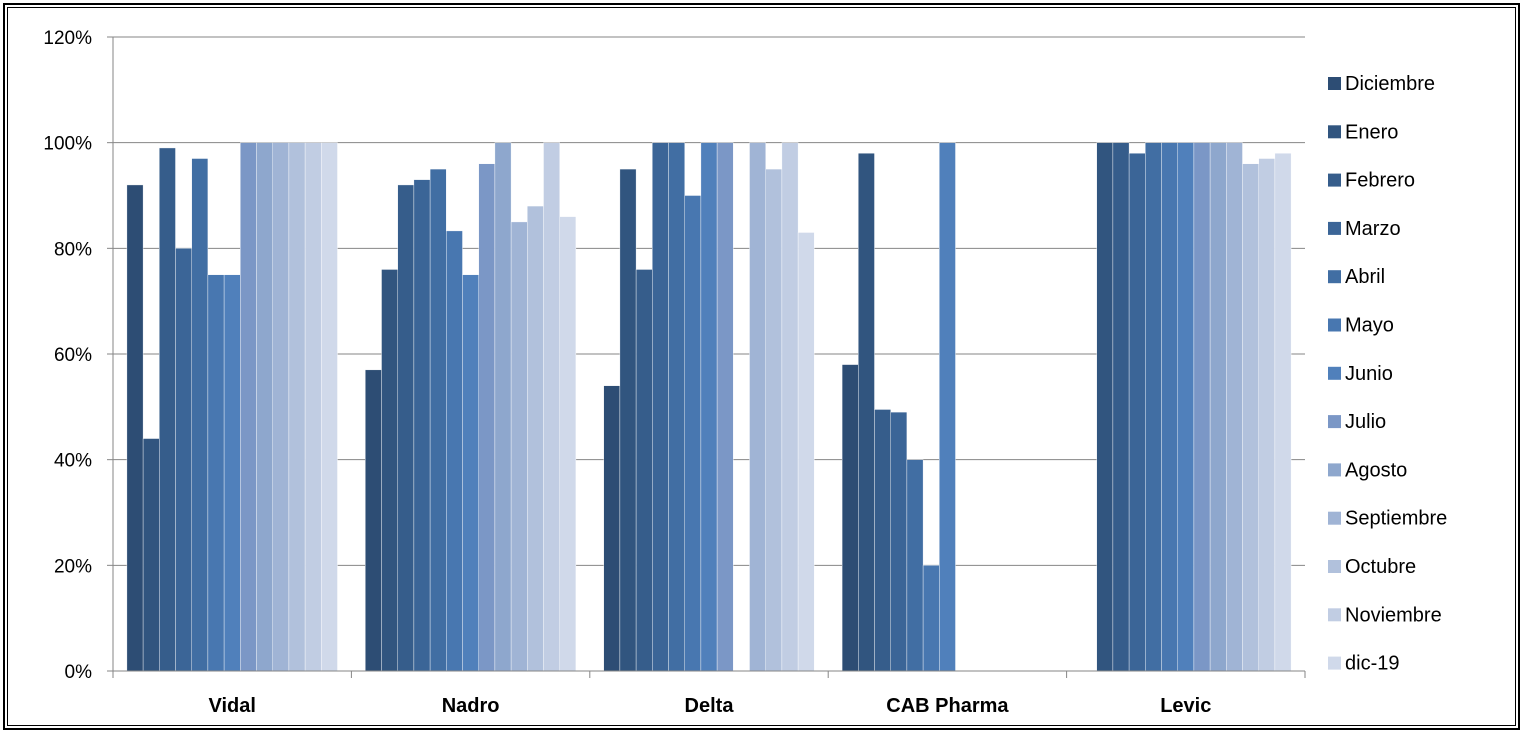  Describe the element at coordinates (1393, 615) in the screenshot. I see `legend-label: Noviembre` at that location.